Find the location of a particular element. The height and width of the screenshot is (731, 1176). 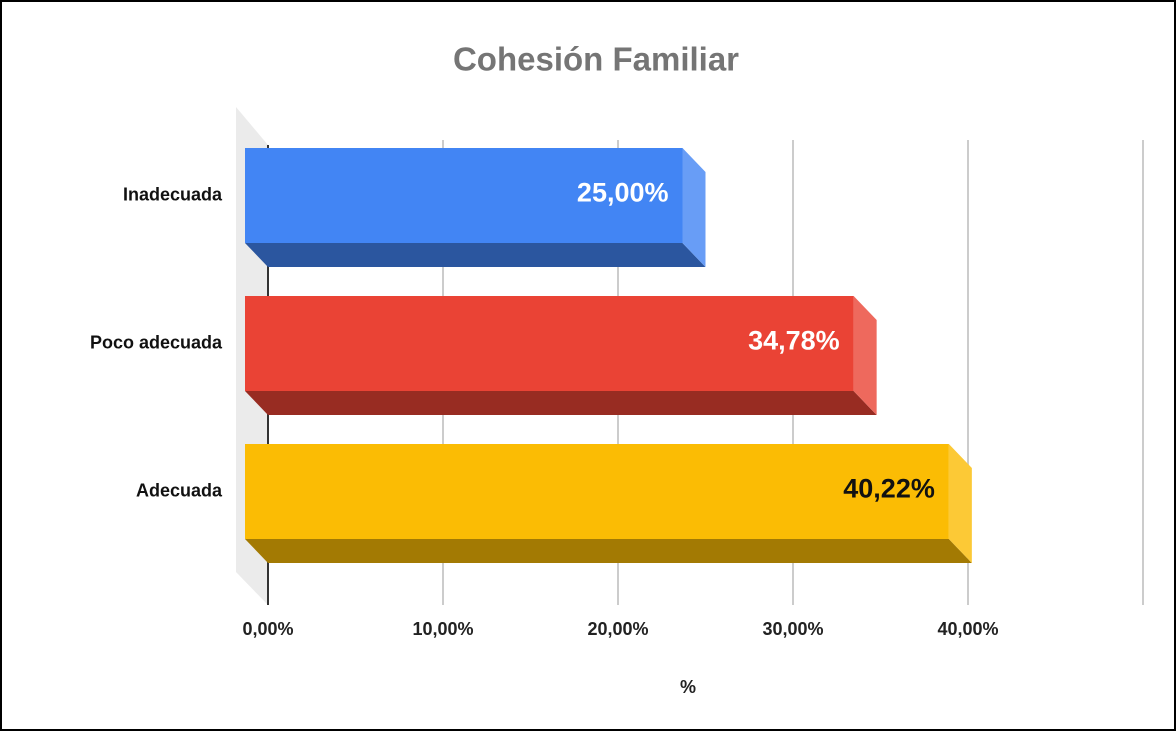

x-tick-label: 30,00% is located at coordinates (792, 629).